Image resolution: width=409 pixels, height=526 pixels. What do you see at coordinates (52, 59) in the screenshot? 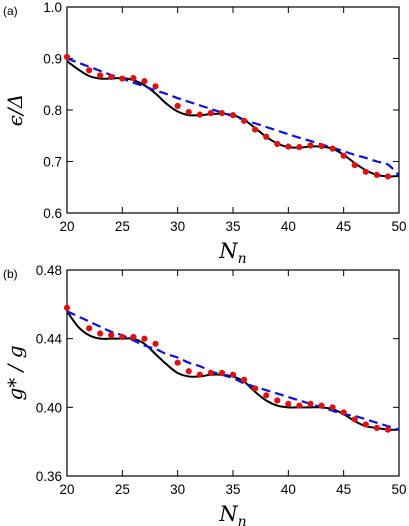
I see `y-tick-label: 0.9` at bounding box center [52, 59].